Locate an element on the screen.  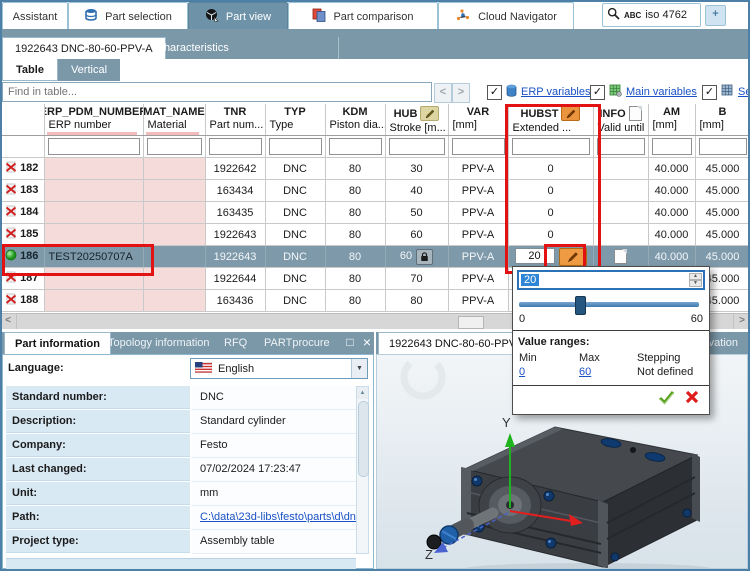
doc-tab-part: 1922643 DNC-80-60-PPV-A is located at coordinates (84, 48).